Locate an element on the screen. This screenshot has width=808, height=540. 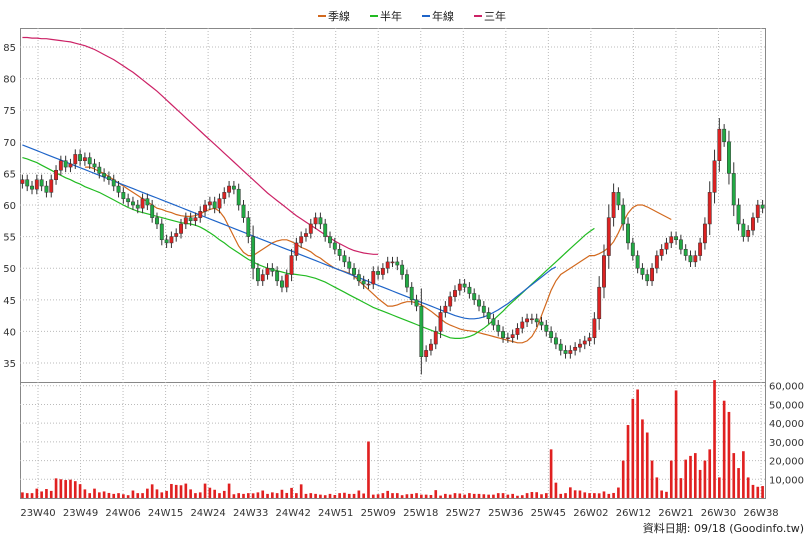
price-tick-85: 85 is located at coordinates (9, 48).